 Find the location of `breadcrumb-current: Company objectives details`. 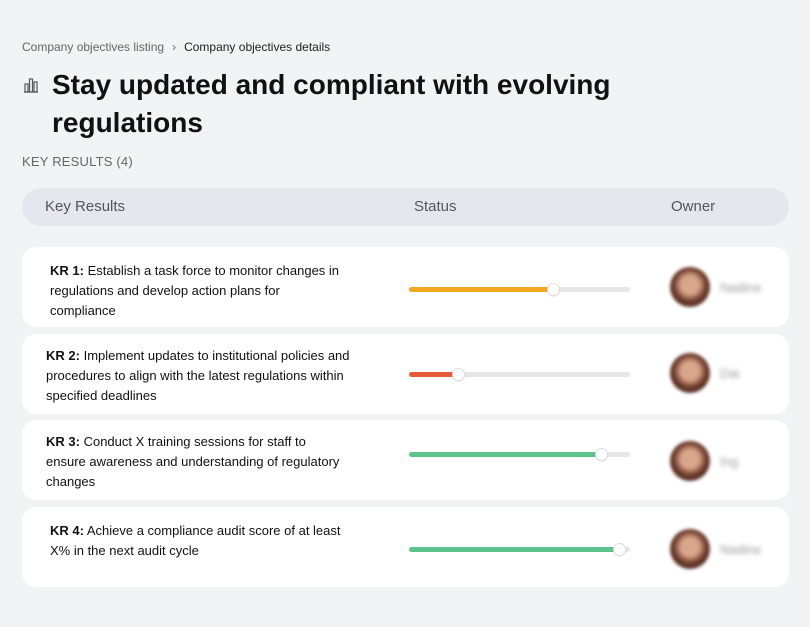

breadcrumb-current: Company objectives details is located at coordinates (257, 47).